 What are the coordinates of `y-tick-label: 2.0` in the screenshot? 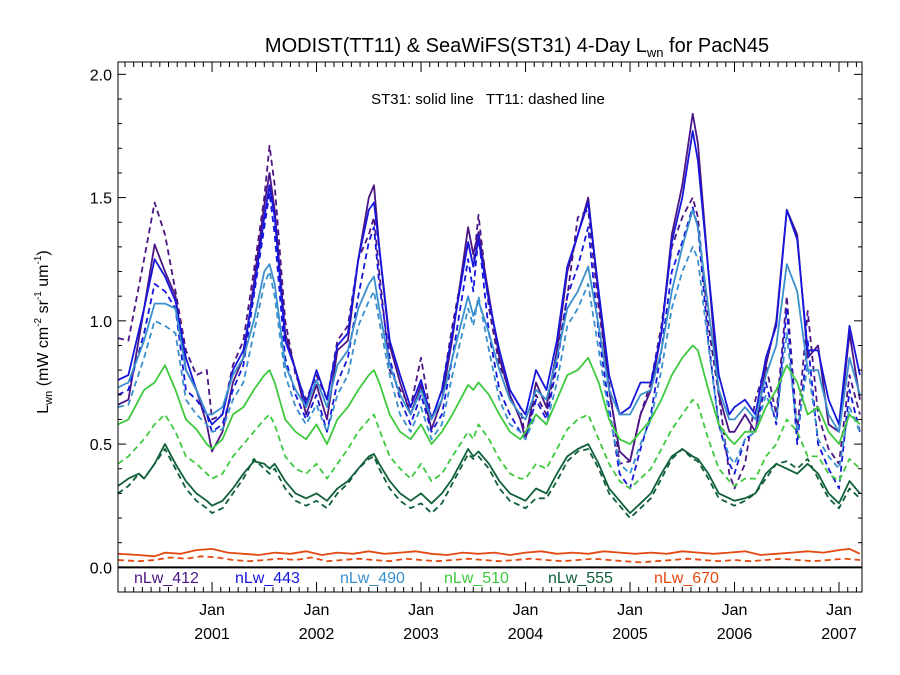 It's located at (101, 75).